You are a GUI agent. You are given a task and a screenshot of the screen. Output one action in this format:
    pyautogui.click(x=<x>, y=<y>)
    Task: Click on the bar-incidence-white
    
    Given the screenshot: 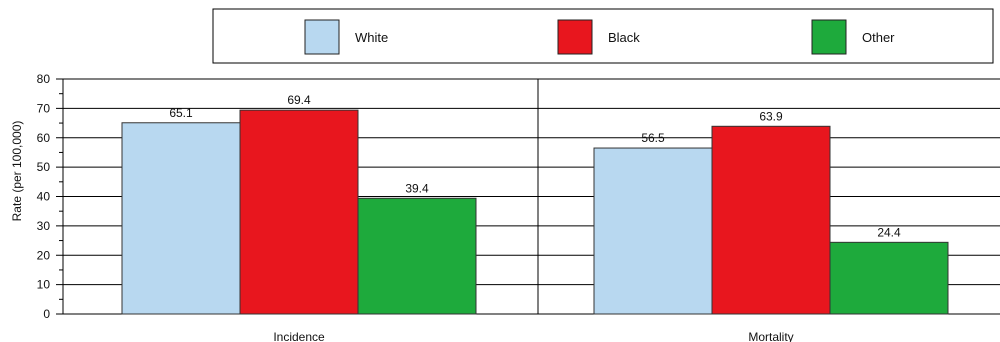 What is the action you would take?
    pyautogui.click(x=181, y=218)
    